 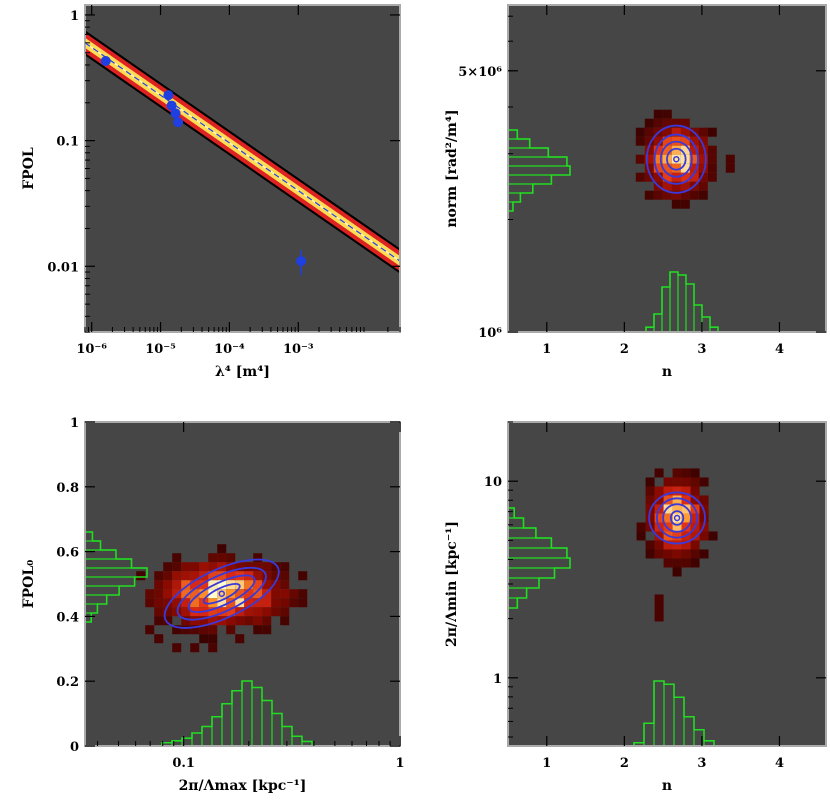 What do you see at coordinates (67, 488) in the screenshot?
I see `y-tick-label: 0.8` at bounding box center [67, 488].